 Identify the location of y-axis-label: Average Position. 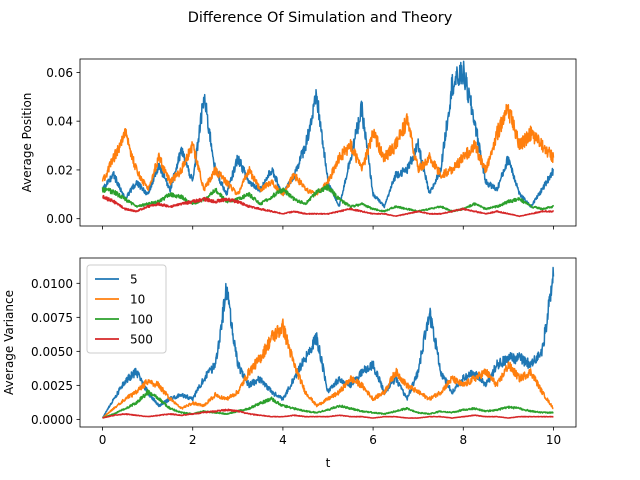
(27, 143).